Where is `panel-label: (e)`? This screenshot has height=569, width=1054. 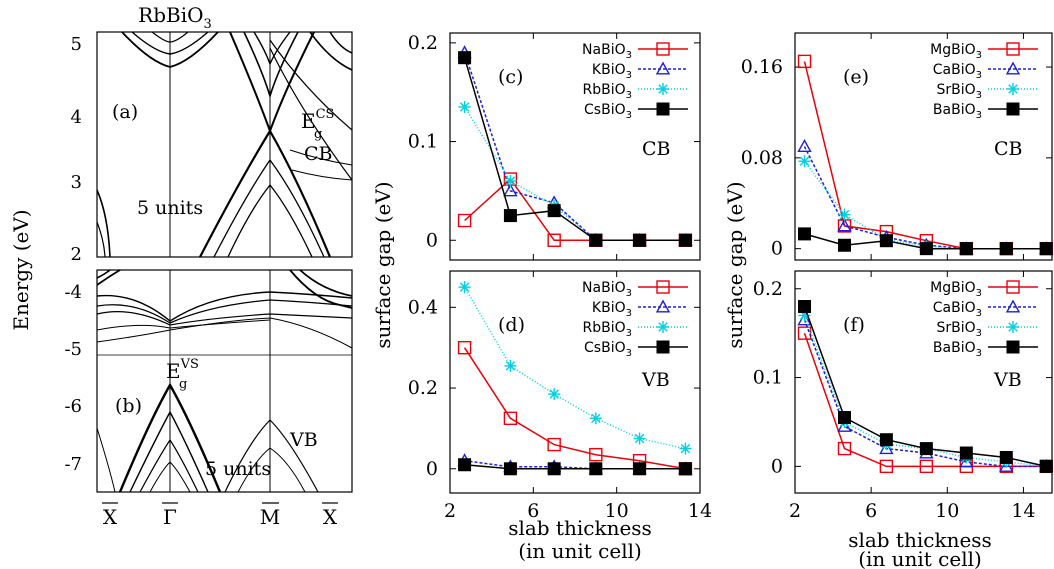 panel-label: (e) is located at coordinates (856, 77).